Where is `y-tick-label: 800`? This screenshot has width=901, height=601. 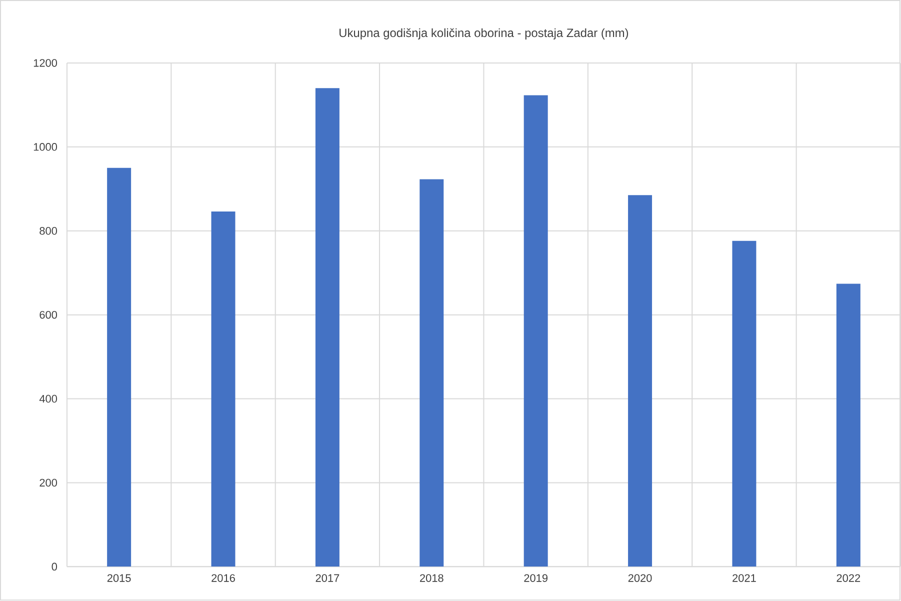 y-tick-label: 800 is located at coordinates (49, 231).